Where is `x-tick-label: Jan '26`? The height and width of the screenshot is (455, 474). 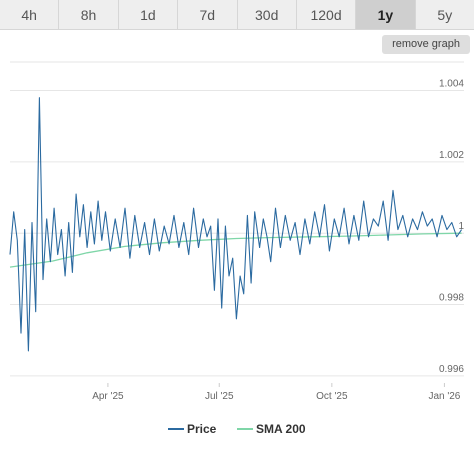
x-tick-label: Jan '26 is located at coordinates (444, 396).